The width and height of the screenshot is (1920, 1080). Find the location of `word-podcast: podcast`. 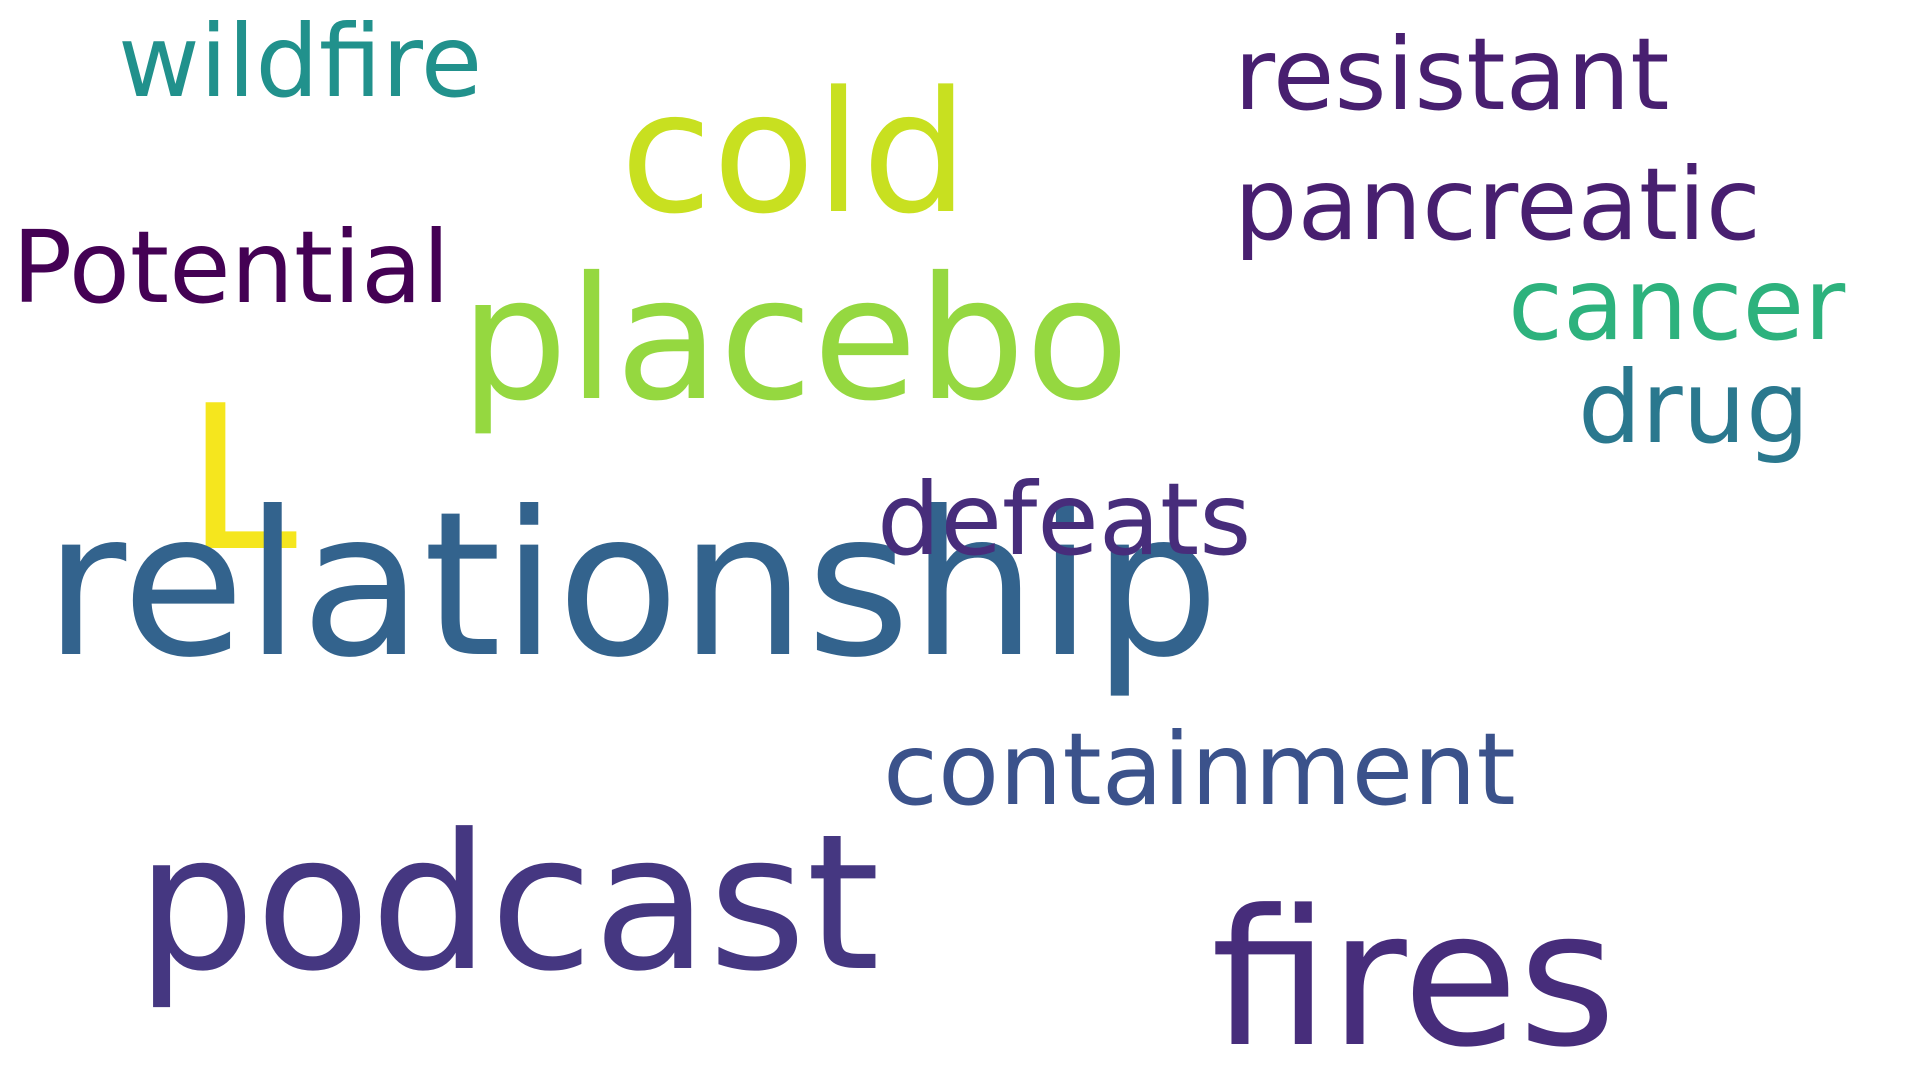

word-podcast: podcast is located at coordinates (508, 903).